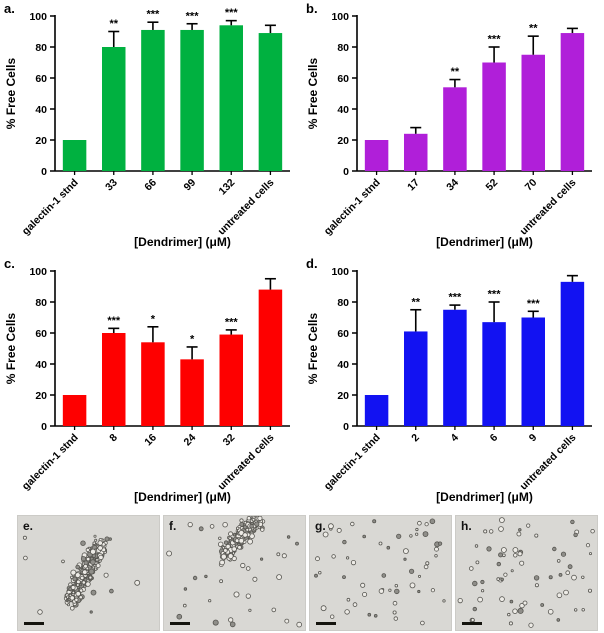 Image resolution: width=604 pixels, height=633 pixels. What do you see at coordinates (313, 93) in the screenshot?
I see `y-axis-title: % Free Cells` at bounding box center [313, 93].